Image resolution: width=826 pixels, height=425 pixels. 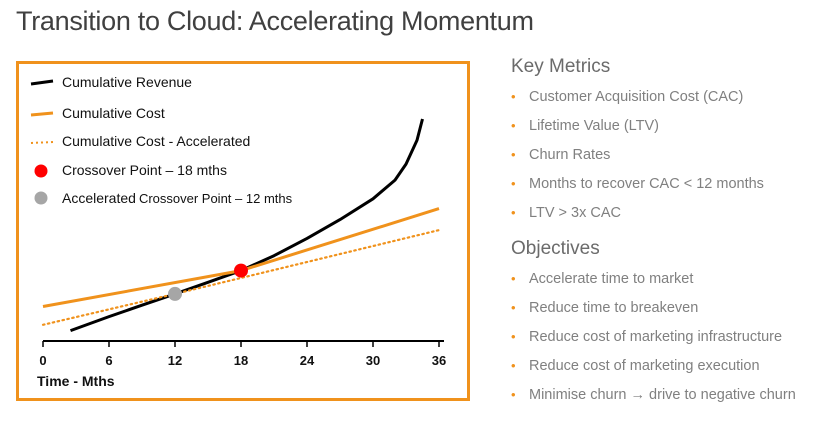 What do you see at coordinates (594, 126) in the screenshot?
I see `list-item-text: Lifetime Value (LTV)` at bounding box center [594, 126].